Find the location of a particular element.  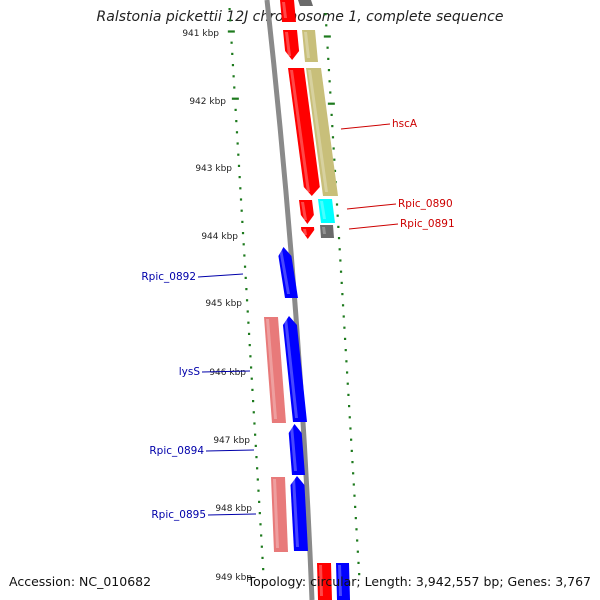

scale-label: 941 kbp is located at coordinates (200, 34).